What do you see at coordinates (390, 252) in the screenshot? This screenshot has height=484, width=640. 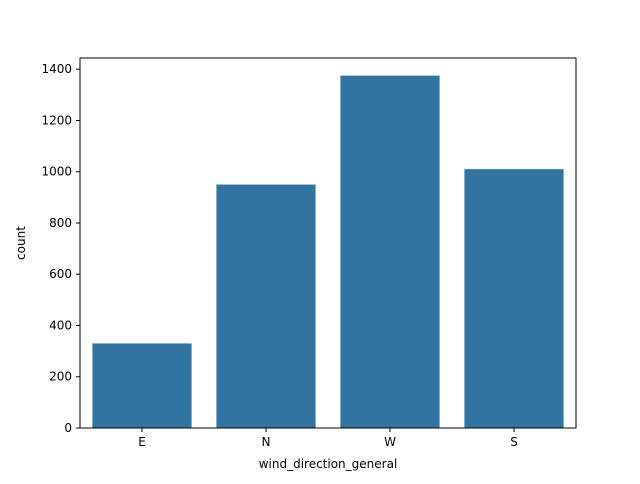 I see `bar-W` at bounding box center [390, 252].